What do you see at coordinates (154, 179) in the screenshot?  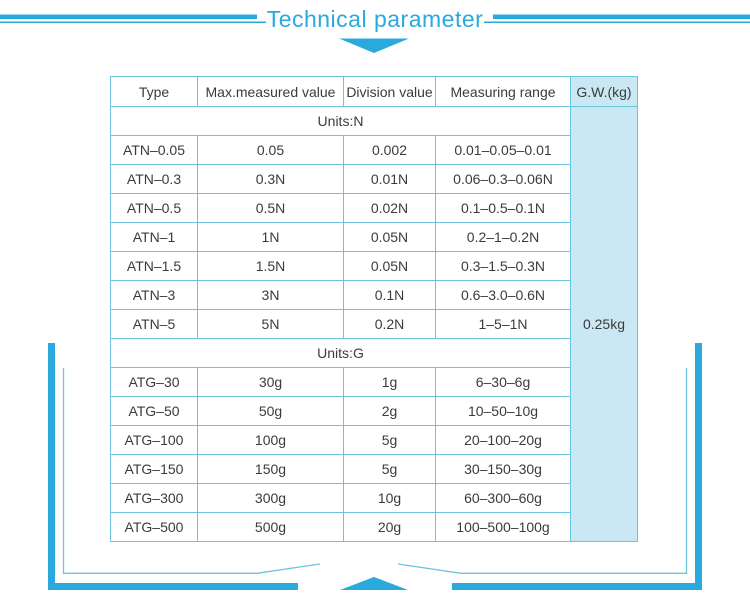 I see `type-cell: ATN–0.3` at bounding box center [154, 179].